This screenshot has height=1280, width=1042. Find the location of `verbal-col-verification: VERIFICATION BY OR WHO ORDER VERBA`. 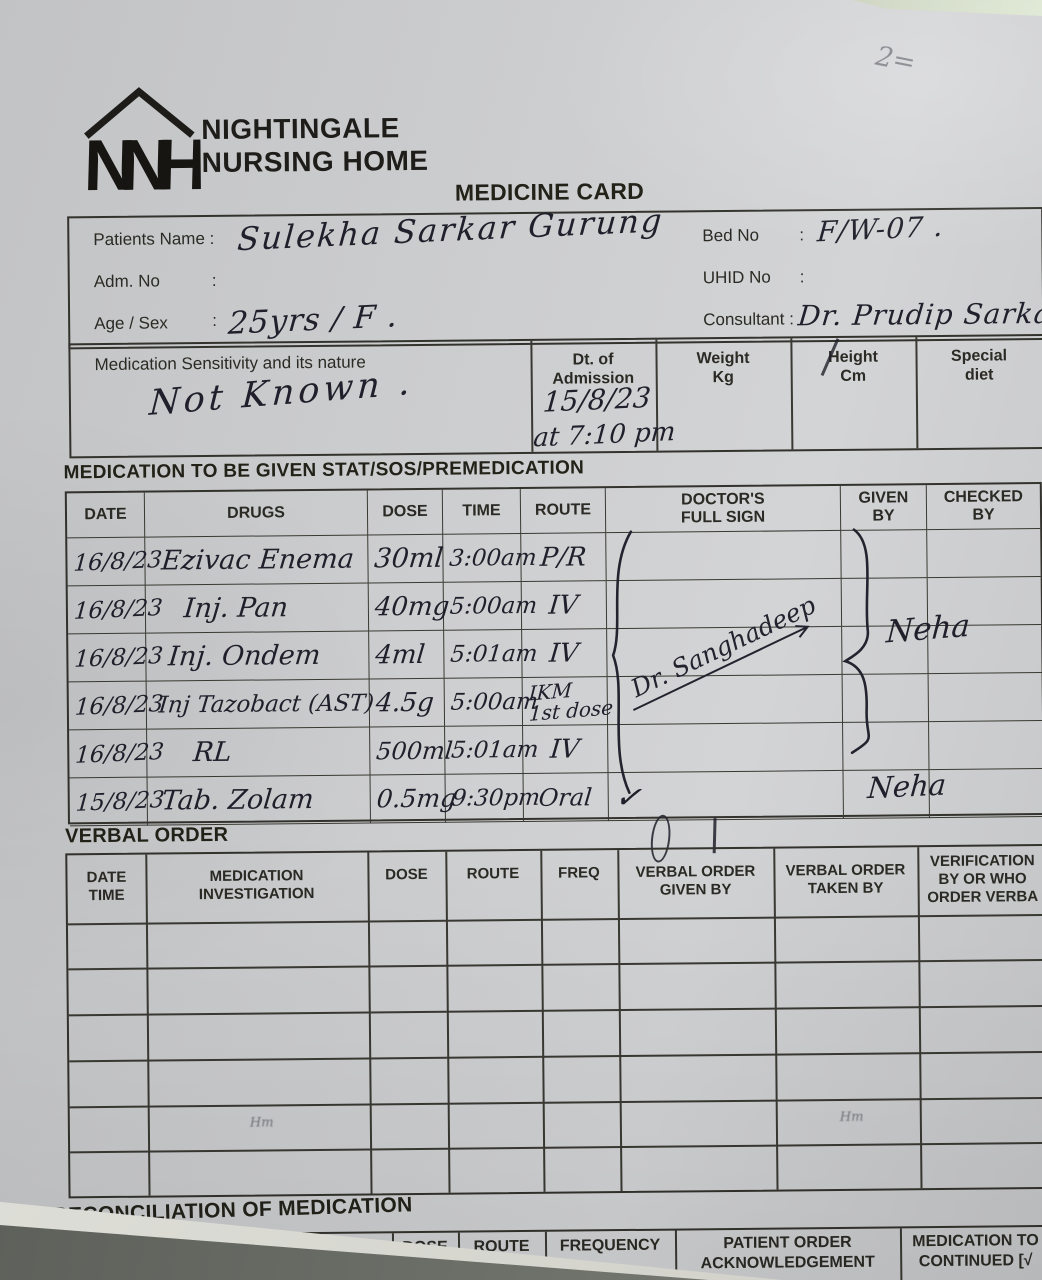

verbal-col-verification: VERIFICATION BY OR WHO ORDER VERBA is located at coordinates (979, 879).